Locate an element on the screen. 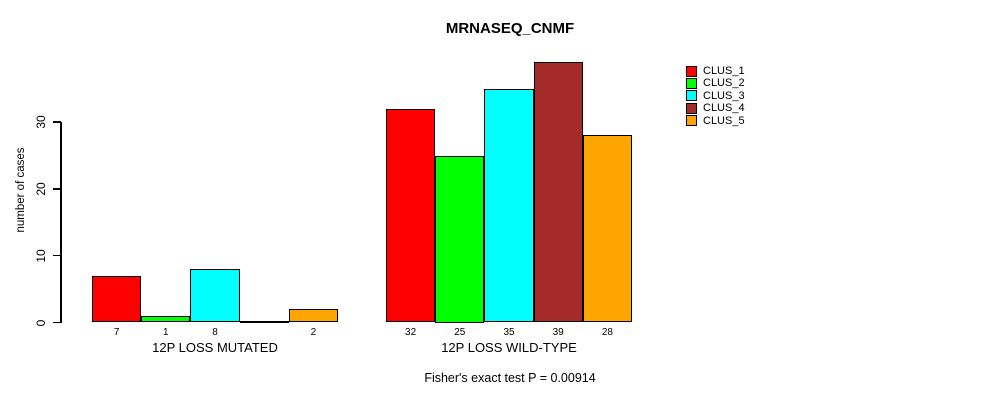  legend-label: CLUS_3 is located at coordinates (724, 95).